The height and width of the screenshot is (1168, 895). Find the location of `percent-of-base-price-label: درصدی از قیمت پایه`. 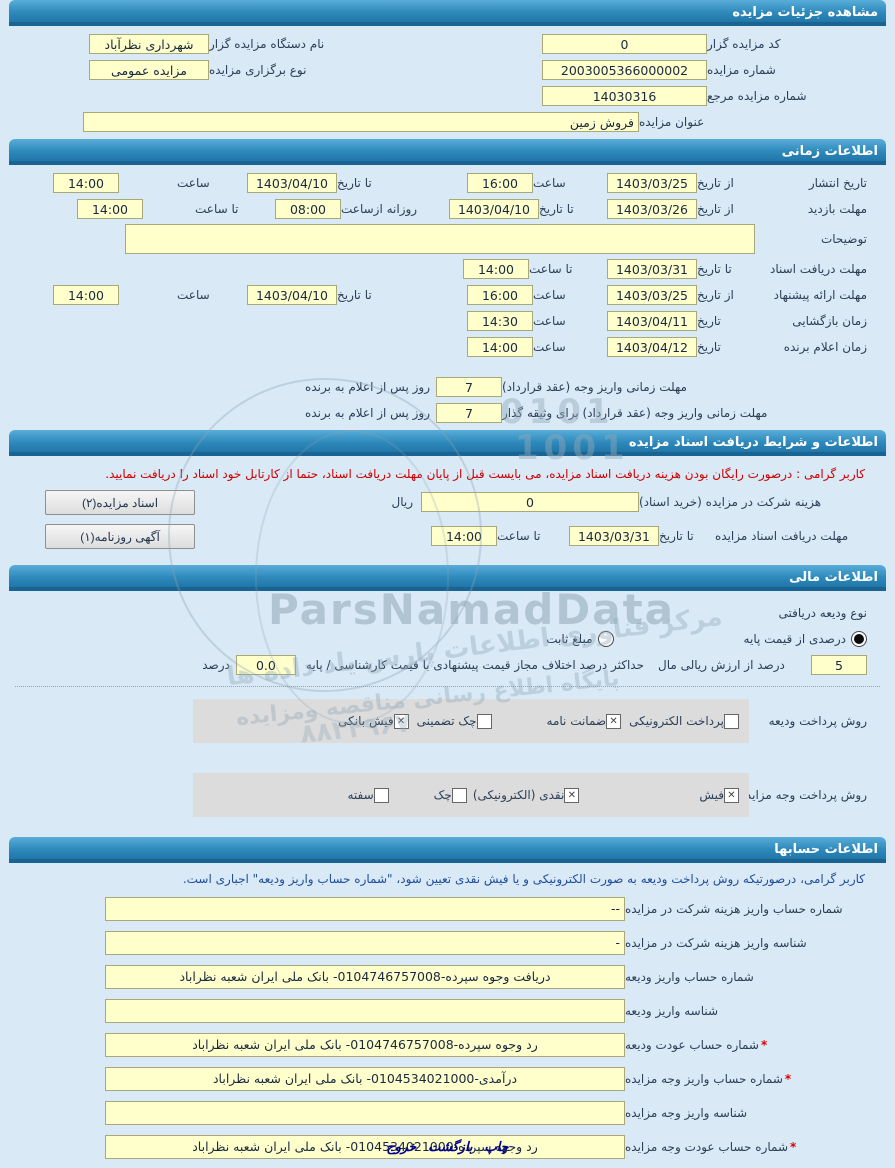

percent-of-base-price-label: درصدی از قیمت پایه is located at coordinates (794, 639).